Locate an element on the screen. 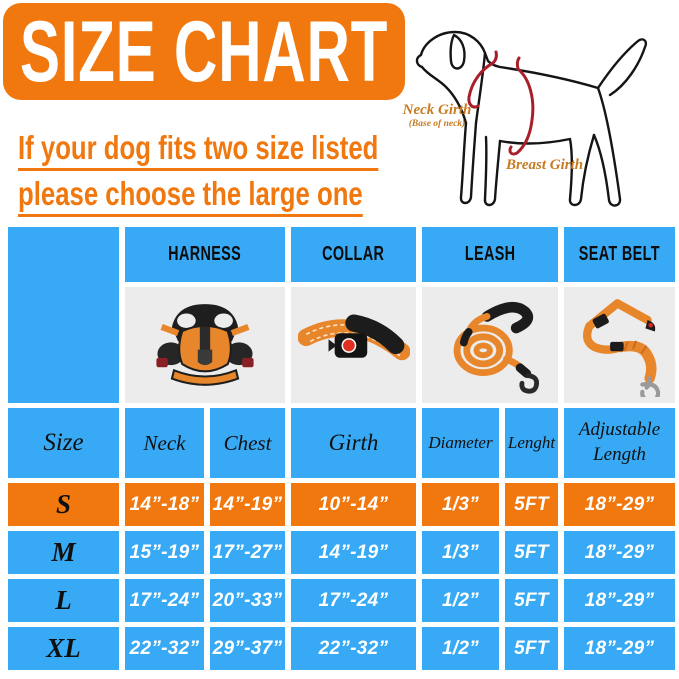 This screenshot has height=679, width=679. leash-photo is located at coordinates (490, 345).